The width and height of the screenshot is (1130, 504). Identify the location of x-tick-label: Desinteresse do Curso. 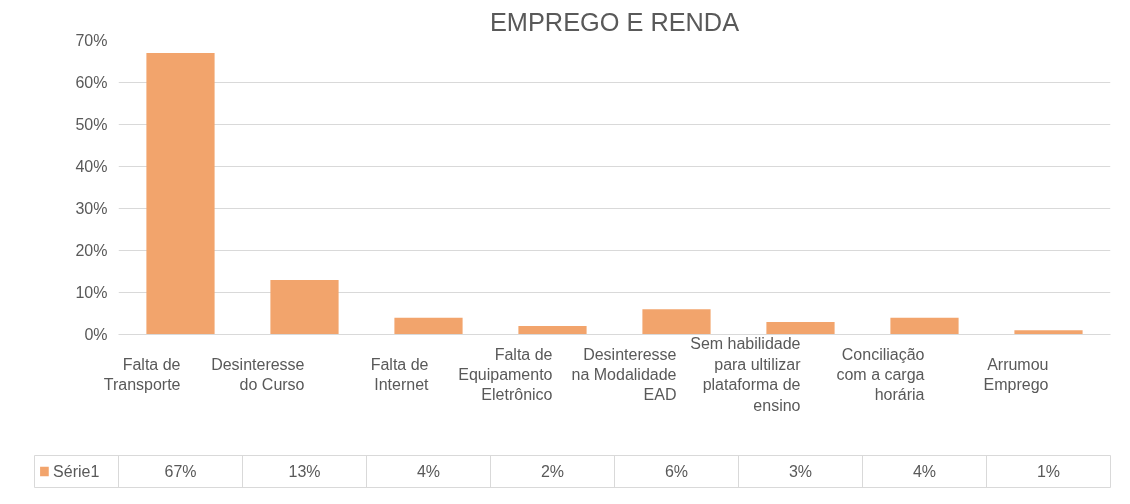
(258, 374).